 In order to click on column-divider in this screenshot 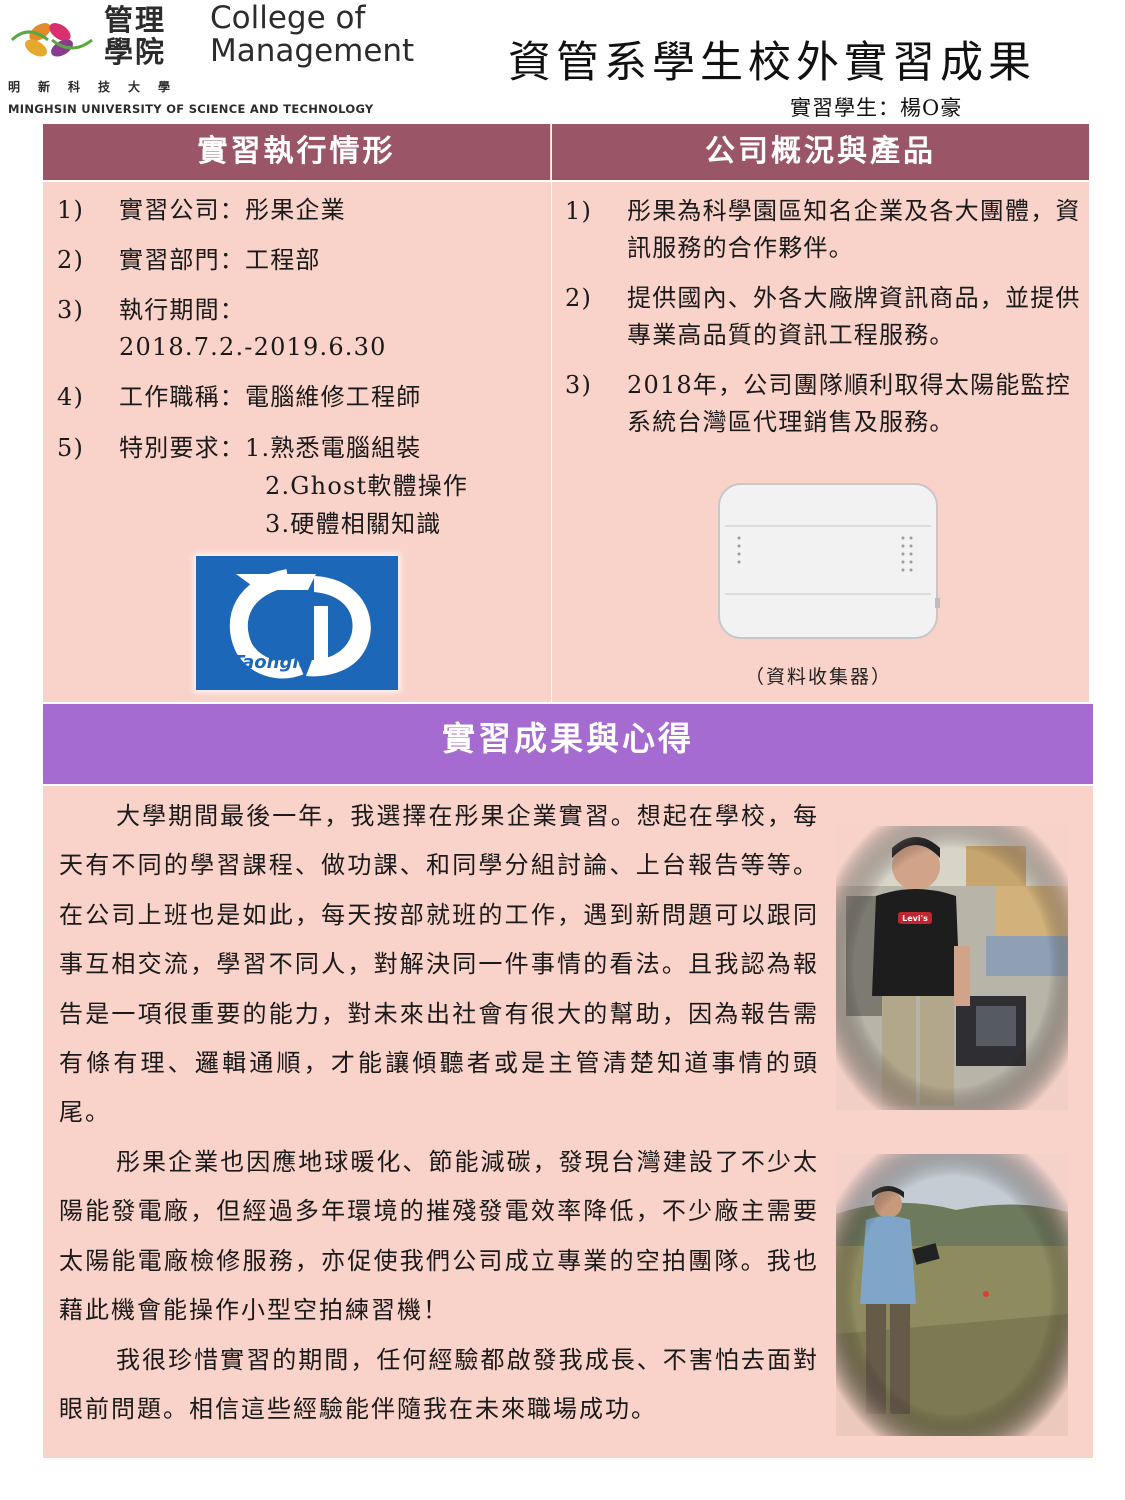, I will do `click(551, 413)`.